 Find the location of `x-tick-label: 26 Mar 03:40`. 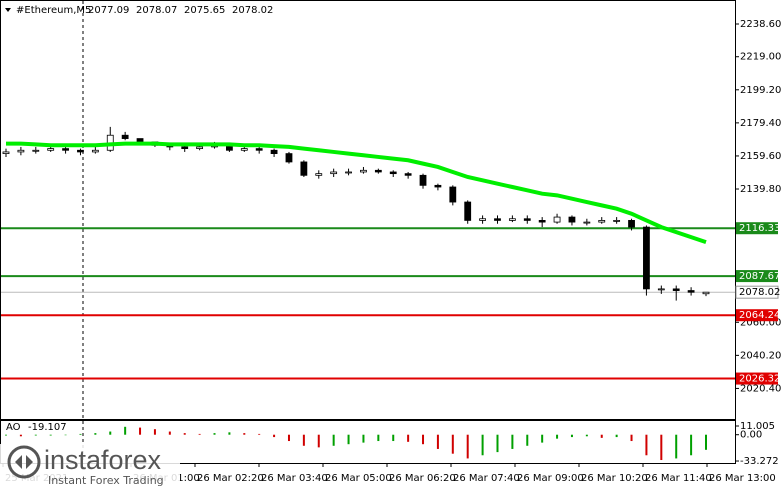

x-tick-label: 26 Mar 03:40 is located at coordinates (294, 478).